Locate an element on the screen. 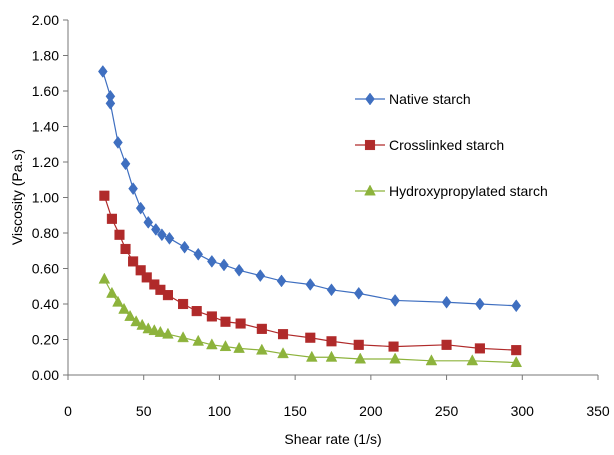 The height and width of the screenshot is (455, 614). y-tick-label: 1.60 is located at coordinates (45, 91).